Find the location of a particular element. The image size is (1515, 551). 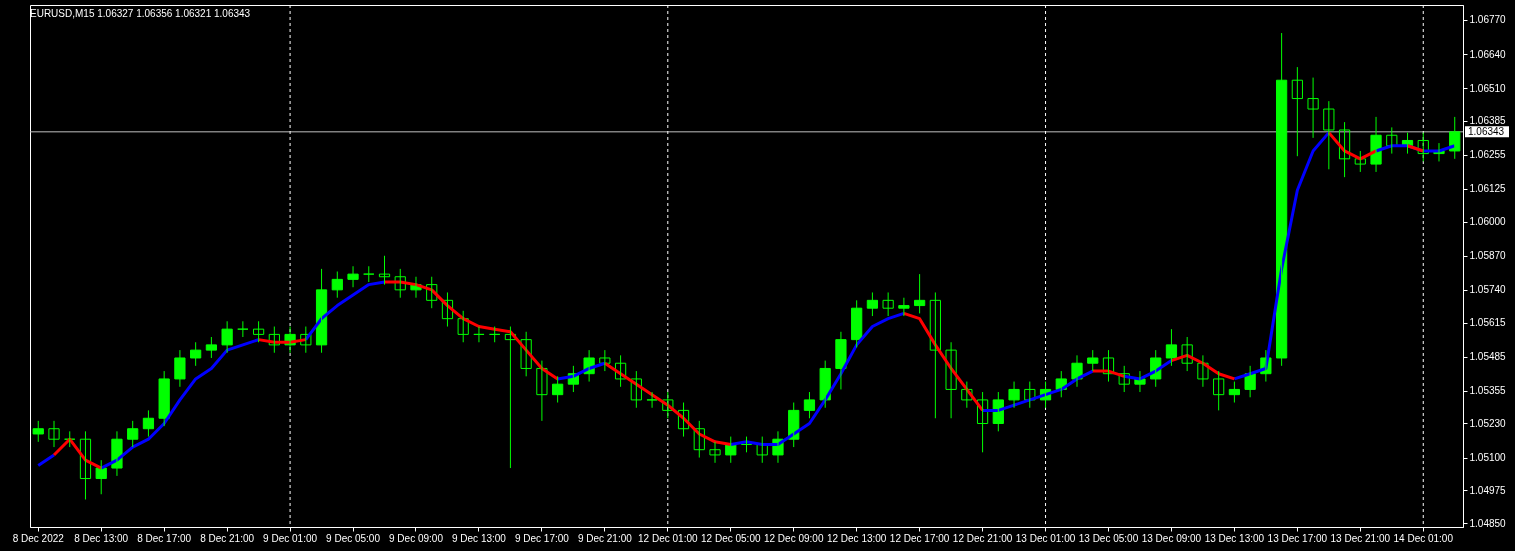

x-tick-label: 13 Dec 21:00 is located at coordinates (1360, 538).